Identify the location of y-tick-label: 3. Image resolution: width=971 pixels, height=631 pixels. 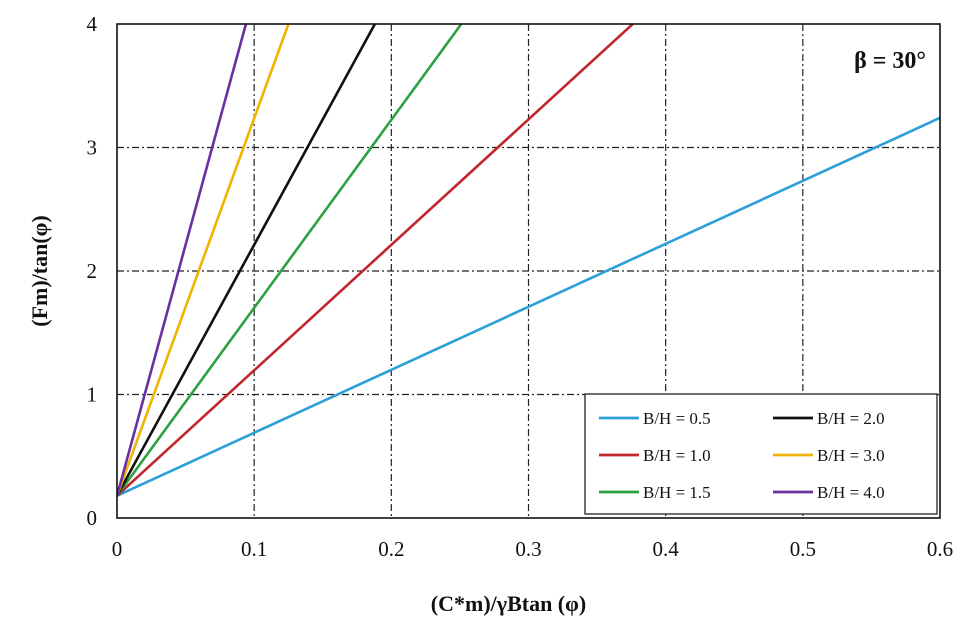
(92, 148).